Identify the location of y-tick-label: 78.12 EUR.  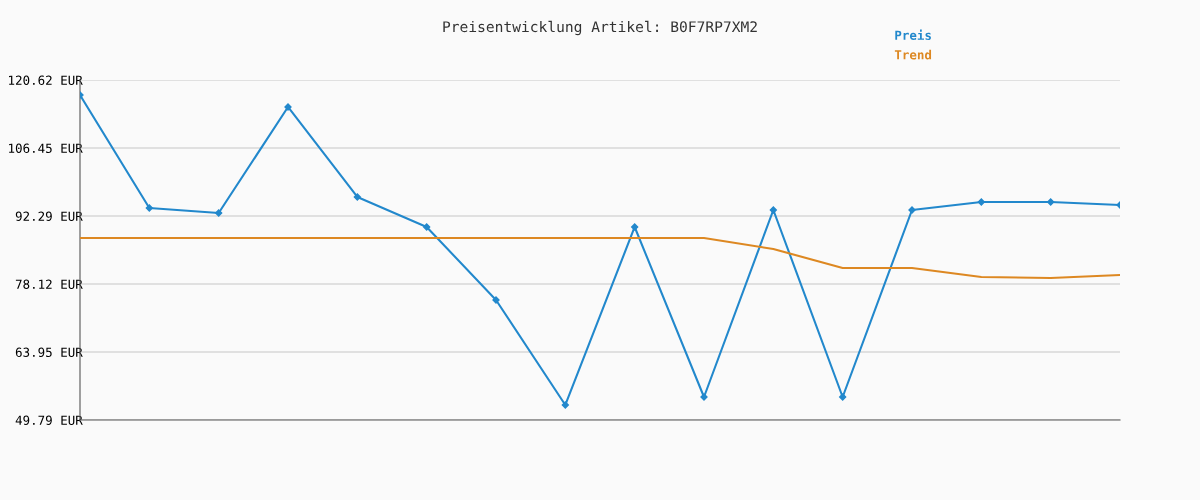
(49, 284).